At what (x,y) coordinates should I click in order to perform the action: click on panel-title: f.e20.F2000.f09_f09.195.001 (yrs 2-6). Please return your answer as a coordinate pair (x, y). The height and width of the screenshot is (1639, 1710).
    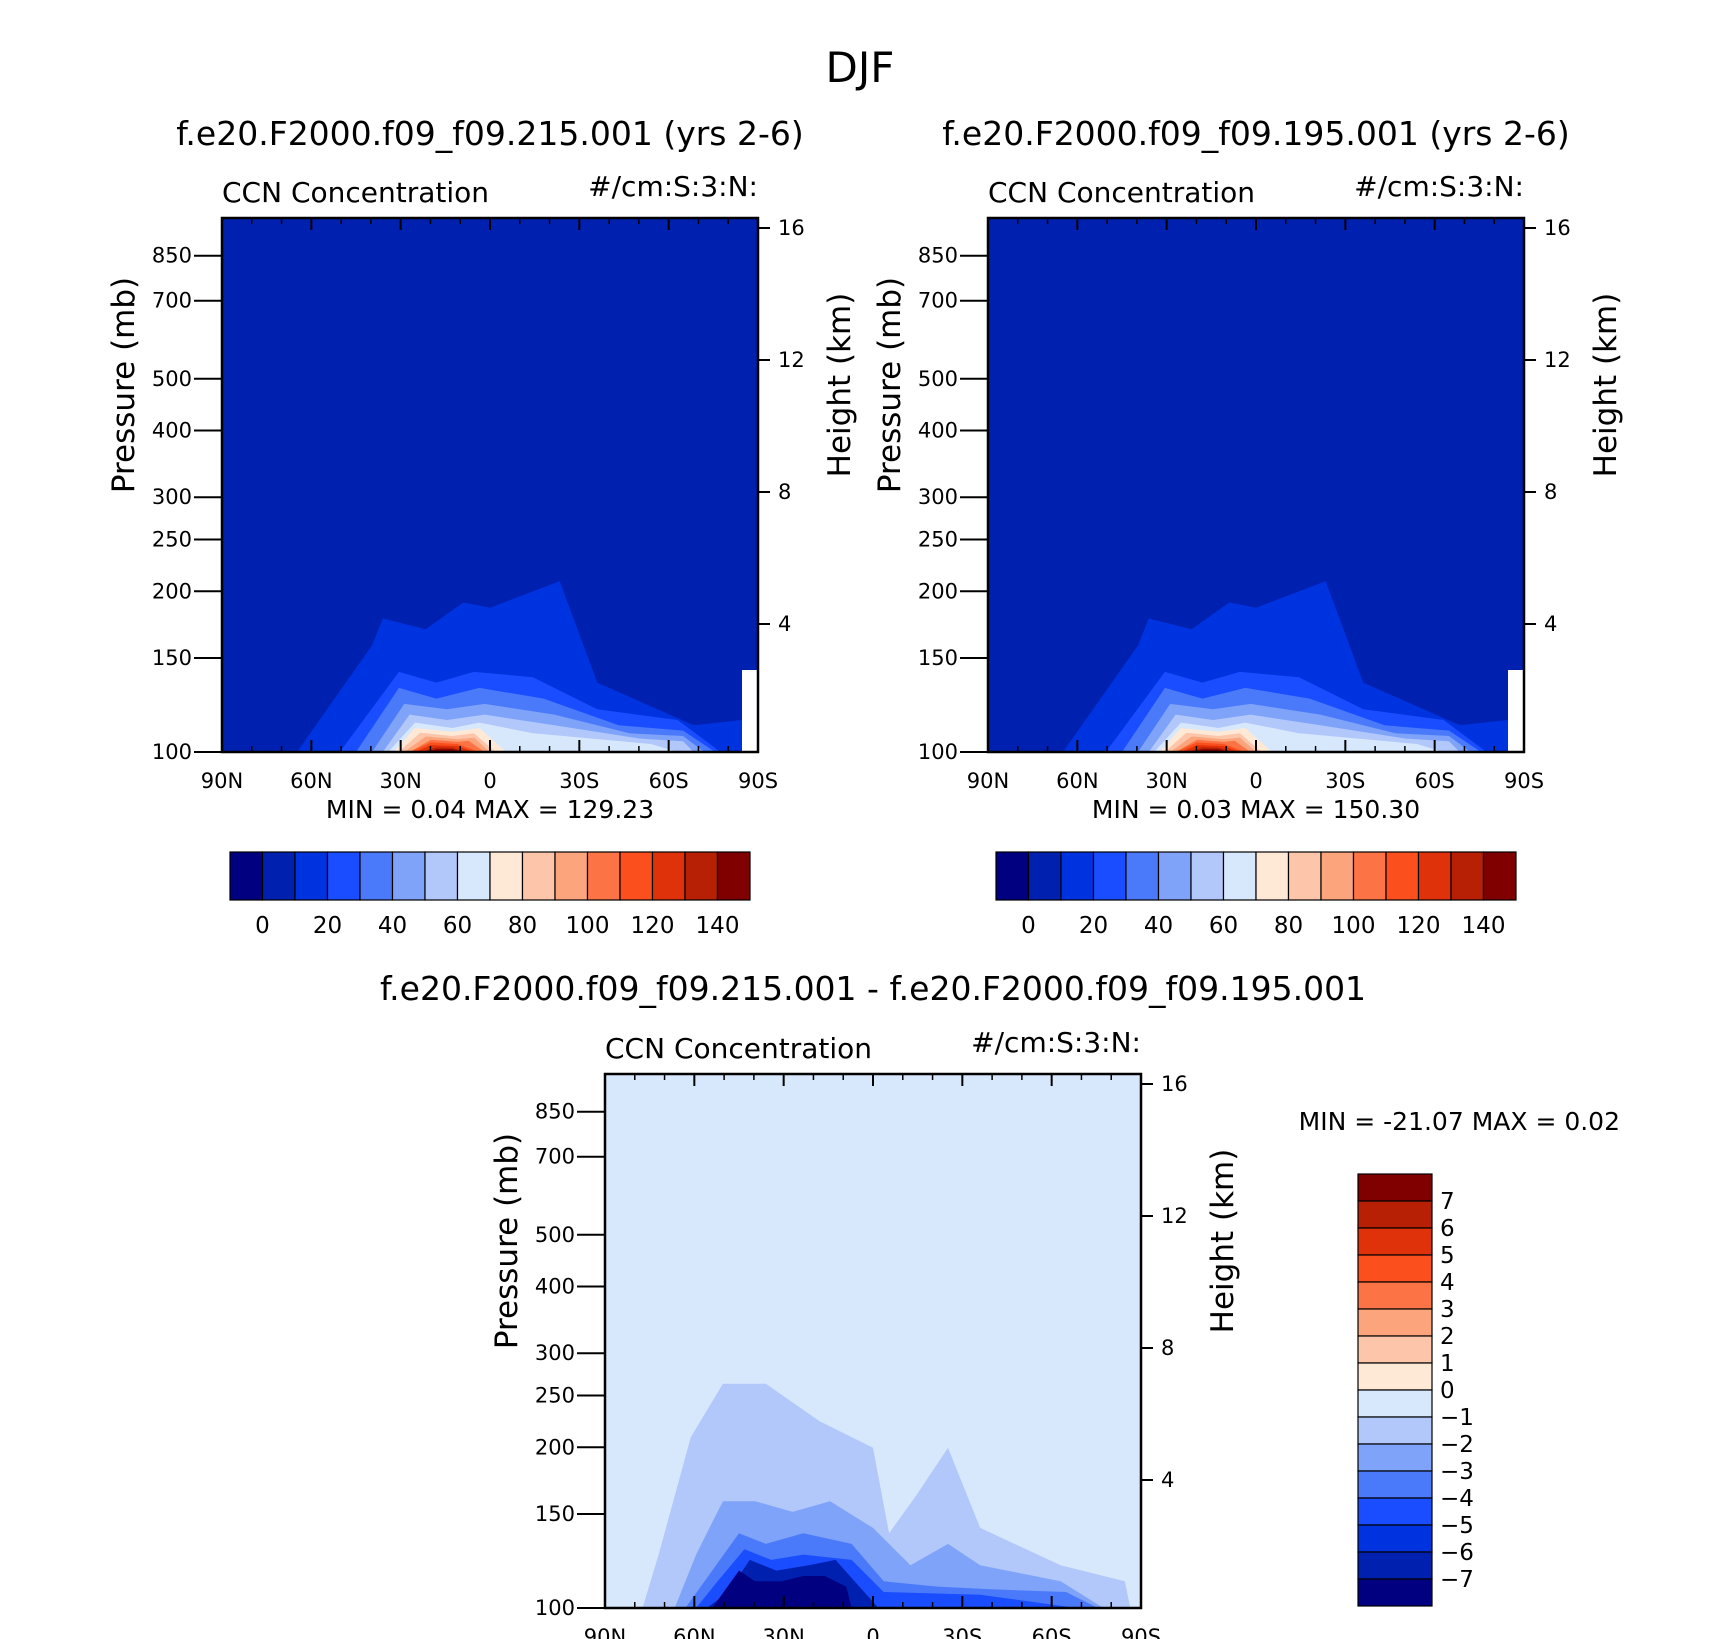
    Looking at the image, I should click on (1256, 133).